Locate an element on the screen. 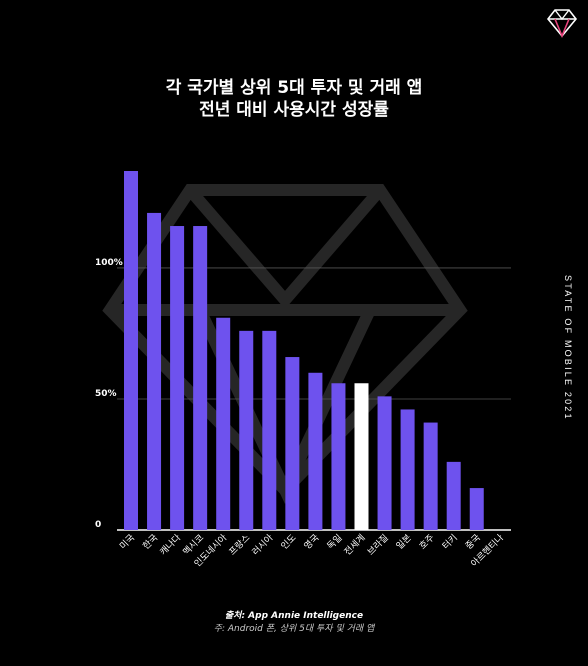 The image size is (588, 666). y-tick-label: 0 is located at coordinates (98, 525).